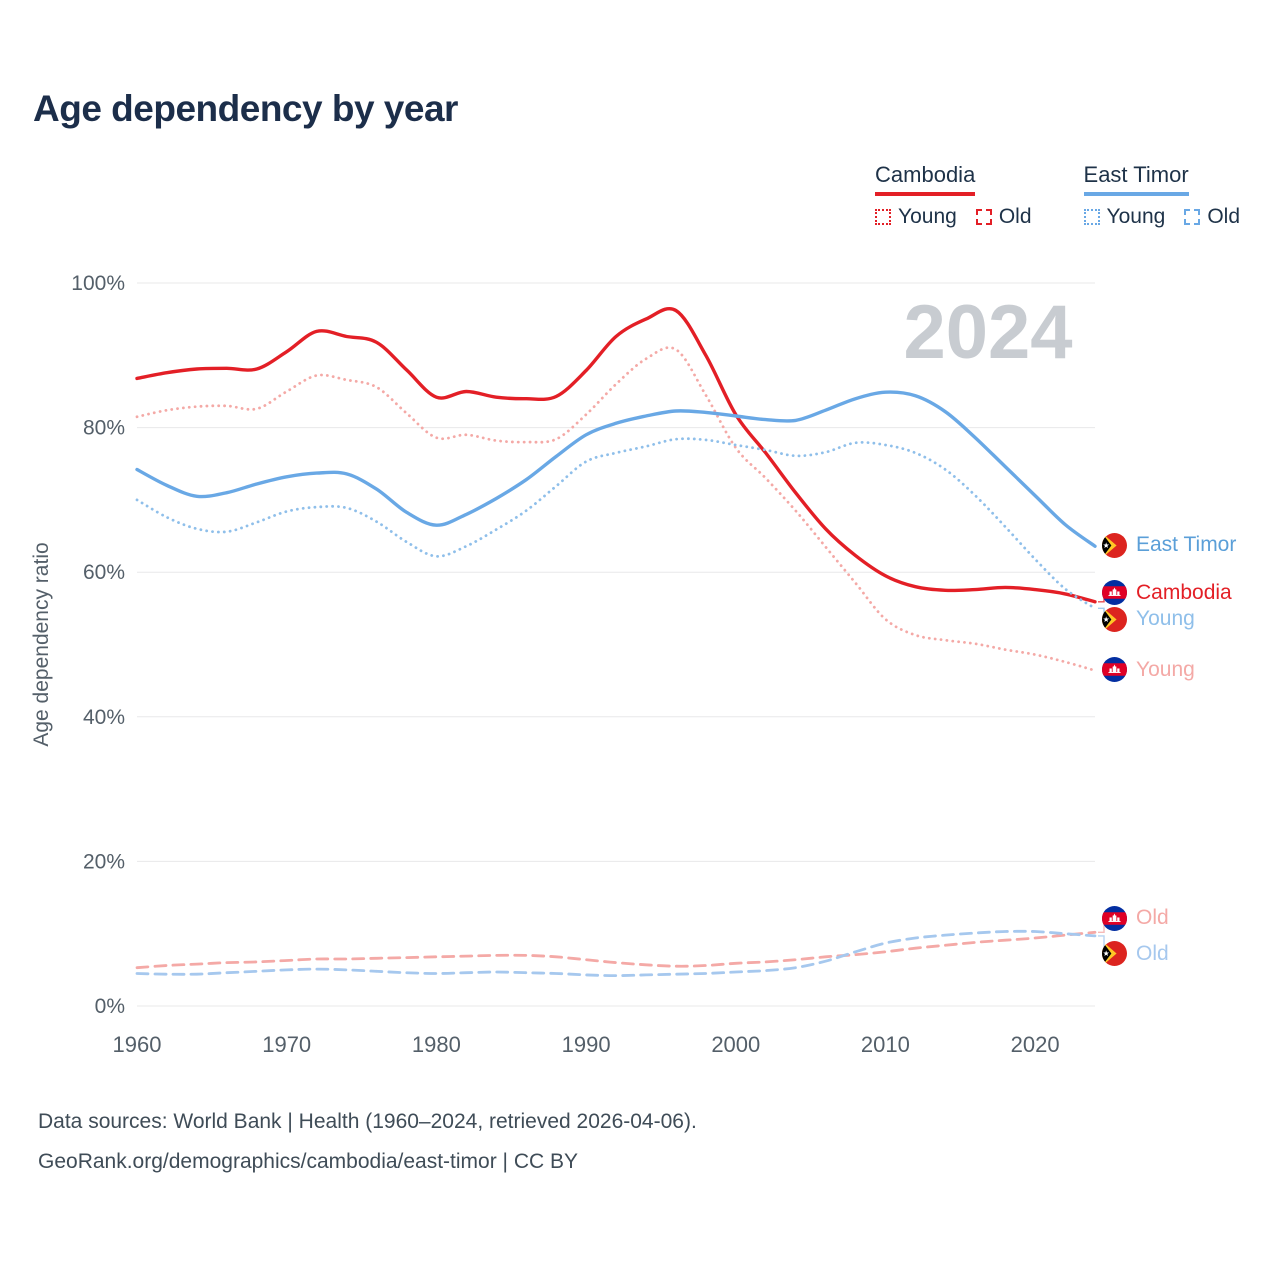  I want to click on east-timor-old-swatch-icon, so click(1192, 217).